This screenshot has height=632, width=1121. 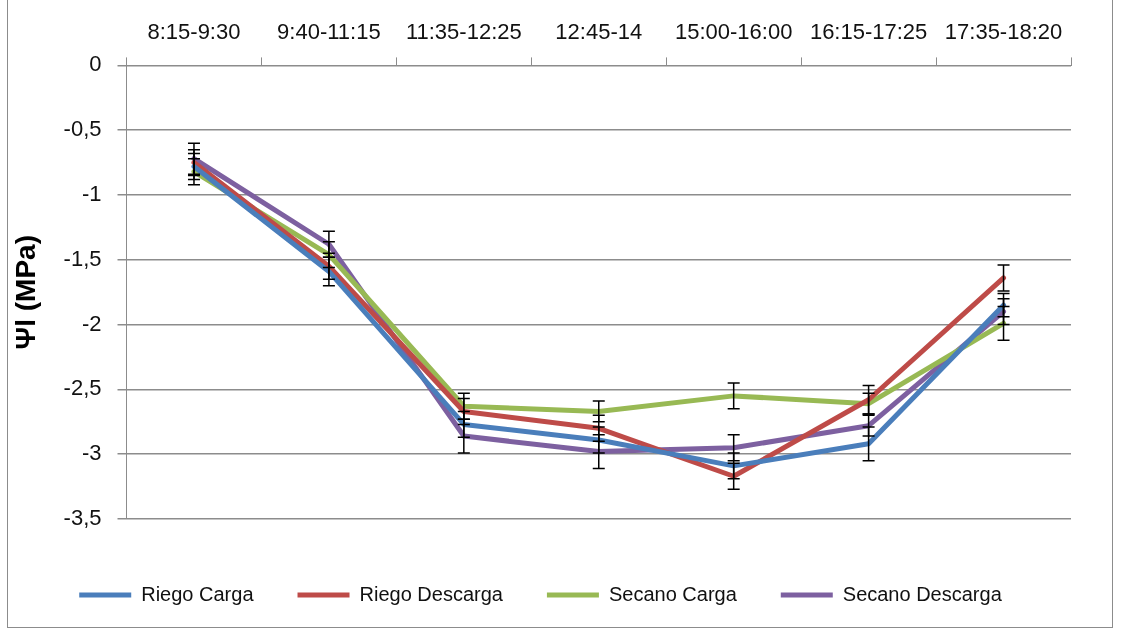 I want to click on x-tick-label: 12:45-14, so click(x=599, y=32).